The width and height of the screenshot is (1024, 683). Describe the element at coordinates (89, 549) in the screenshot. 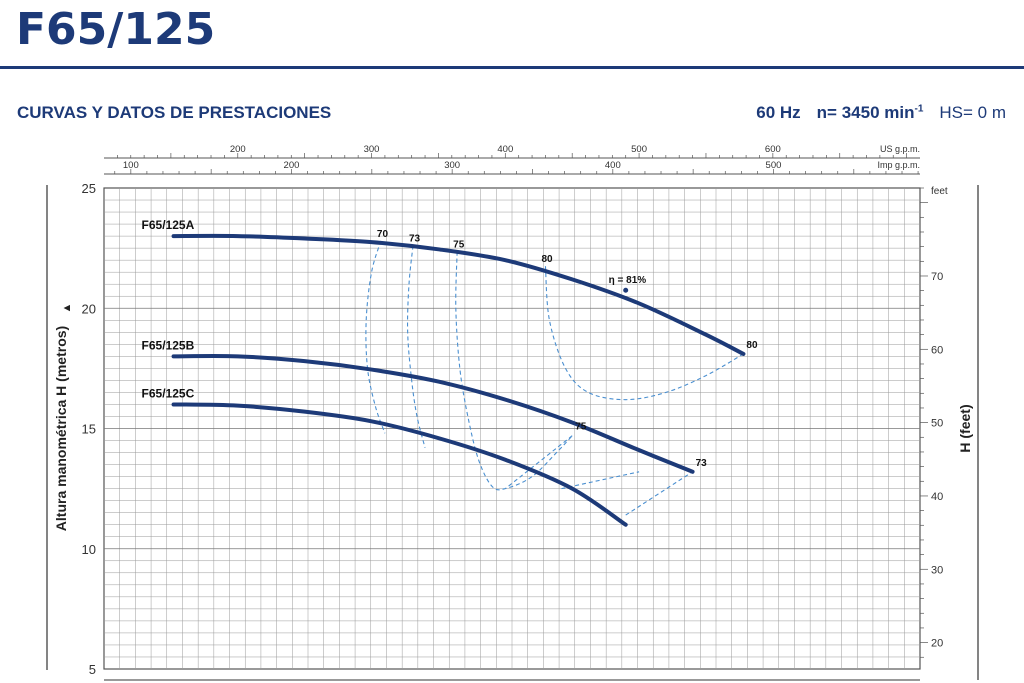

I see `y-tick-label: 10` at that location.